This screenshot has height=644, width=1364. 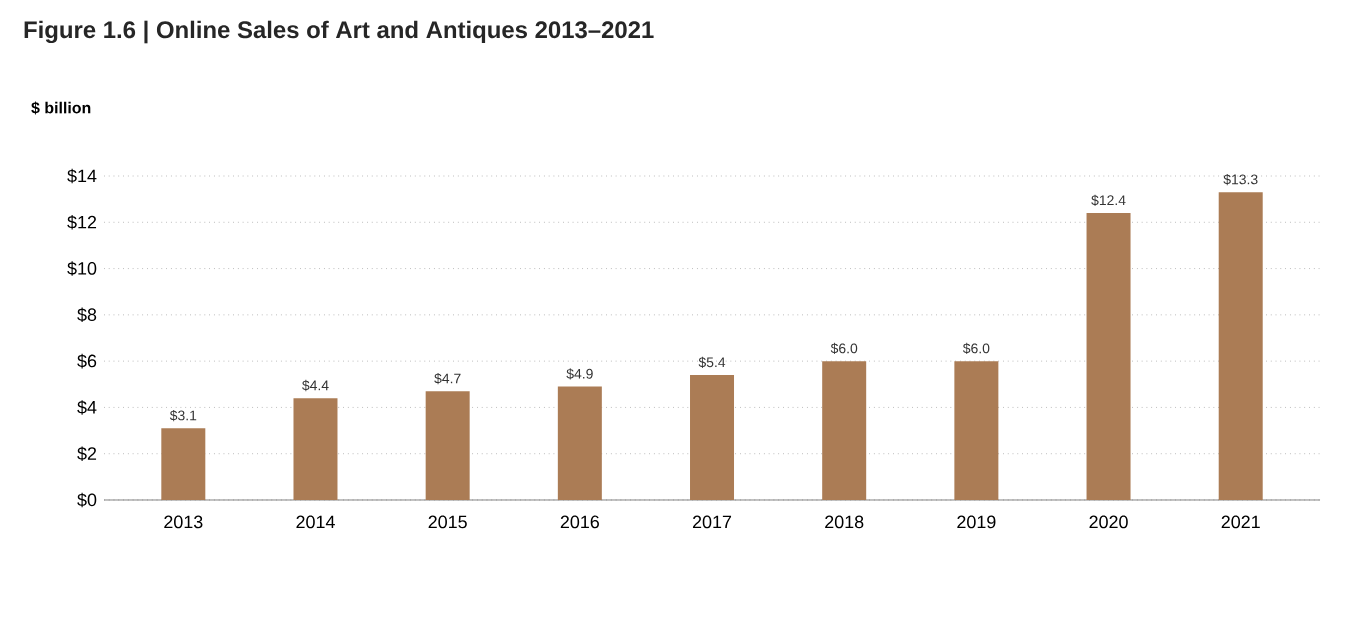 What do you see at coordinates (315, 522) in the screenshot?
I see `x-tick-label: 2014` at bounding box center [315, 522].